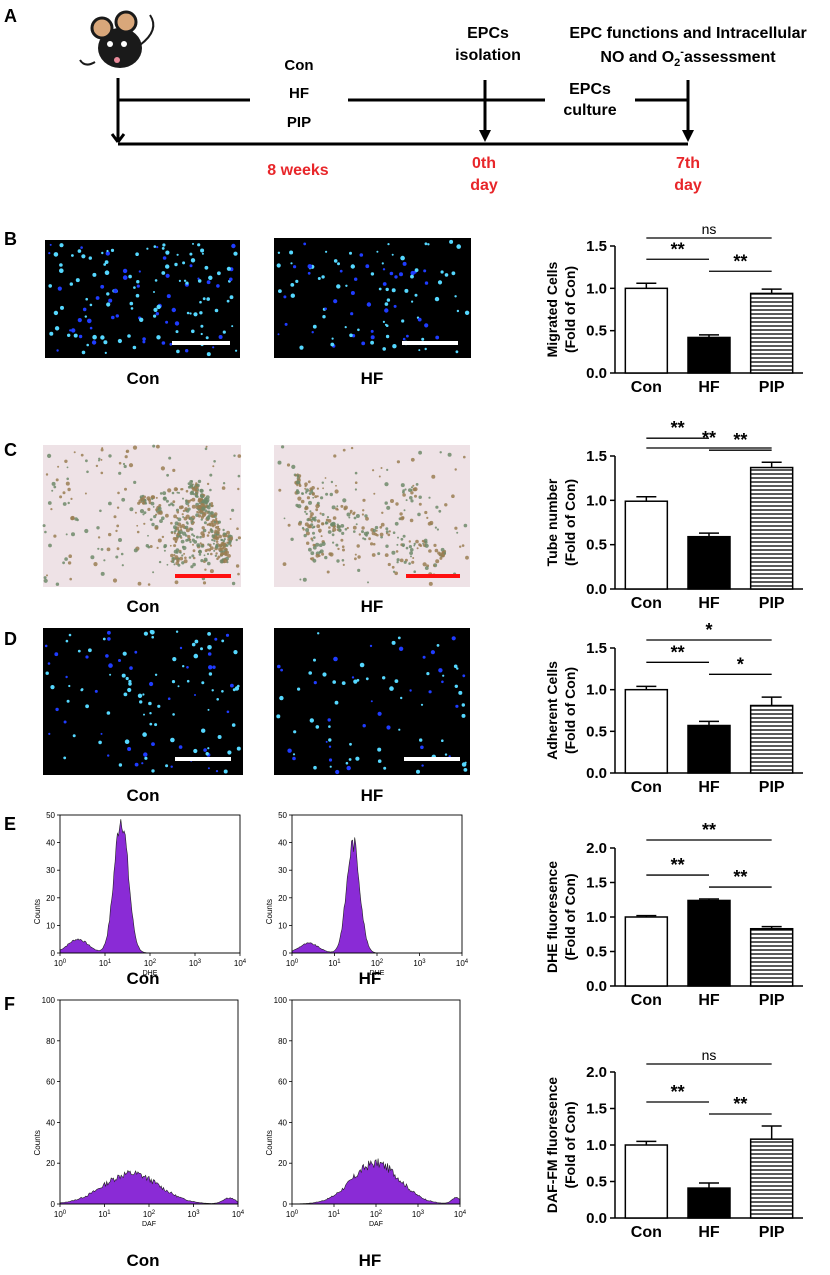  Describe the element at coordinates (596, 1072) in the screenshot. I see `y-tick-label: 2.0` at that location.